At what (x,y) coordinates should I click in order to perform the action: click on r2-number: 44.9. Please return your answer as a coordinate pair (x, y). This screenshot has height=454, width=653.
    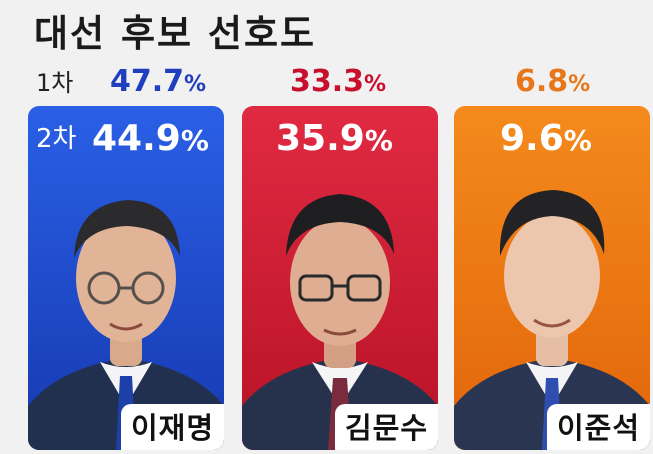
    Looking at the image, I should click on (136, 138).